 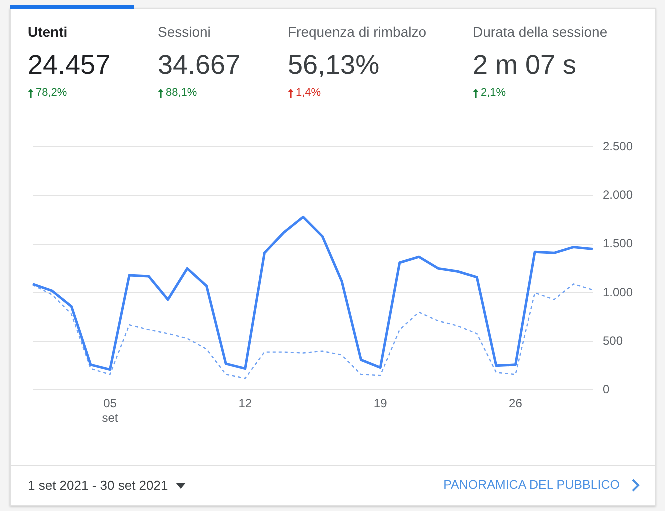 I want to click on text: 24.457, so click(x=69, y=65).